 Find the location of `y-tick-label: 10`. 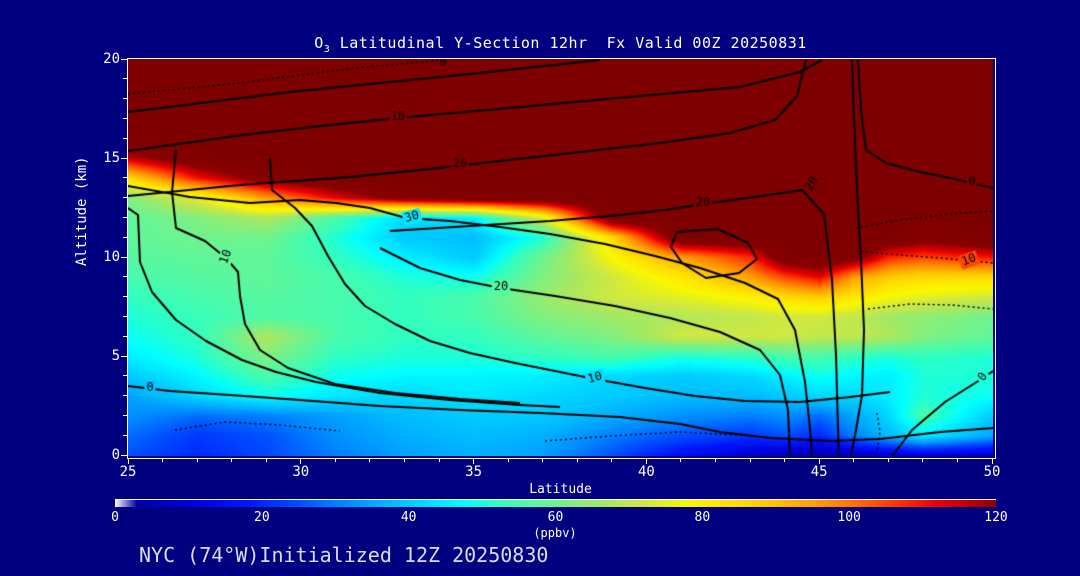

y-tick-label: 10 is located at coordinates (111, 257).